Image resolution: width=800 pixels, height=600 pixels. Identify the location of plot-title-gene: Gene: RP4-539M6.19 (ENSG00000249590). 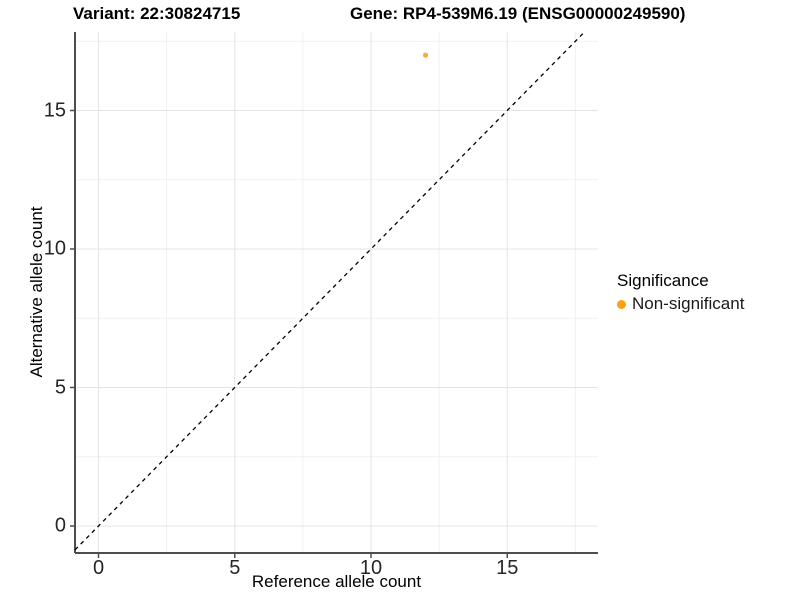
(518, 13).